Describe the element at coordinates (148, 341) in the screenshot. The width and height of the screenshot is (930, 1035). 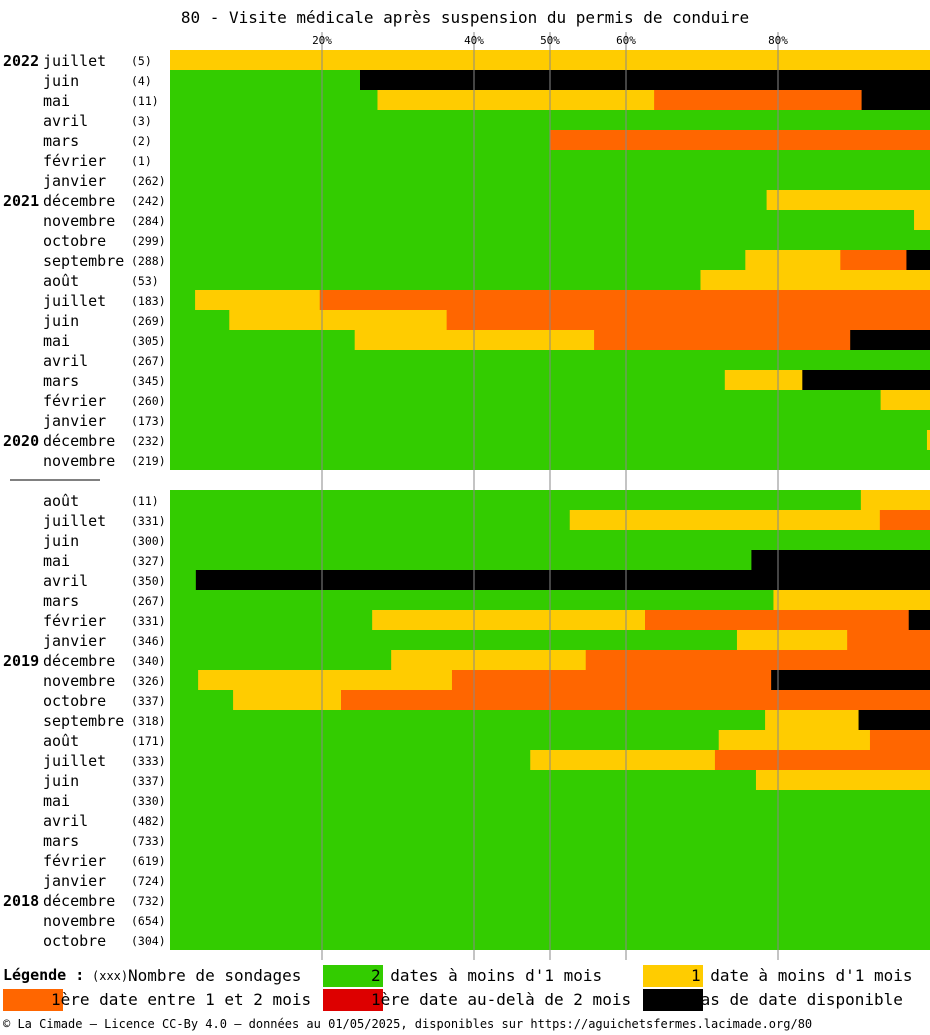
I see `count-label: (305)` at that location.